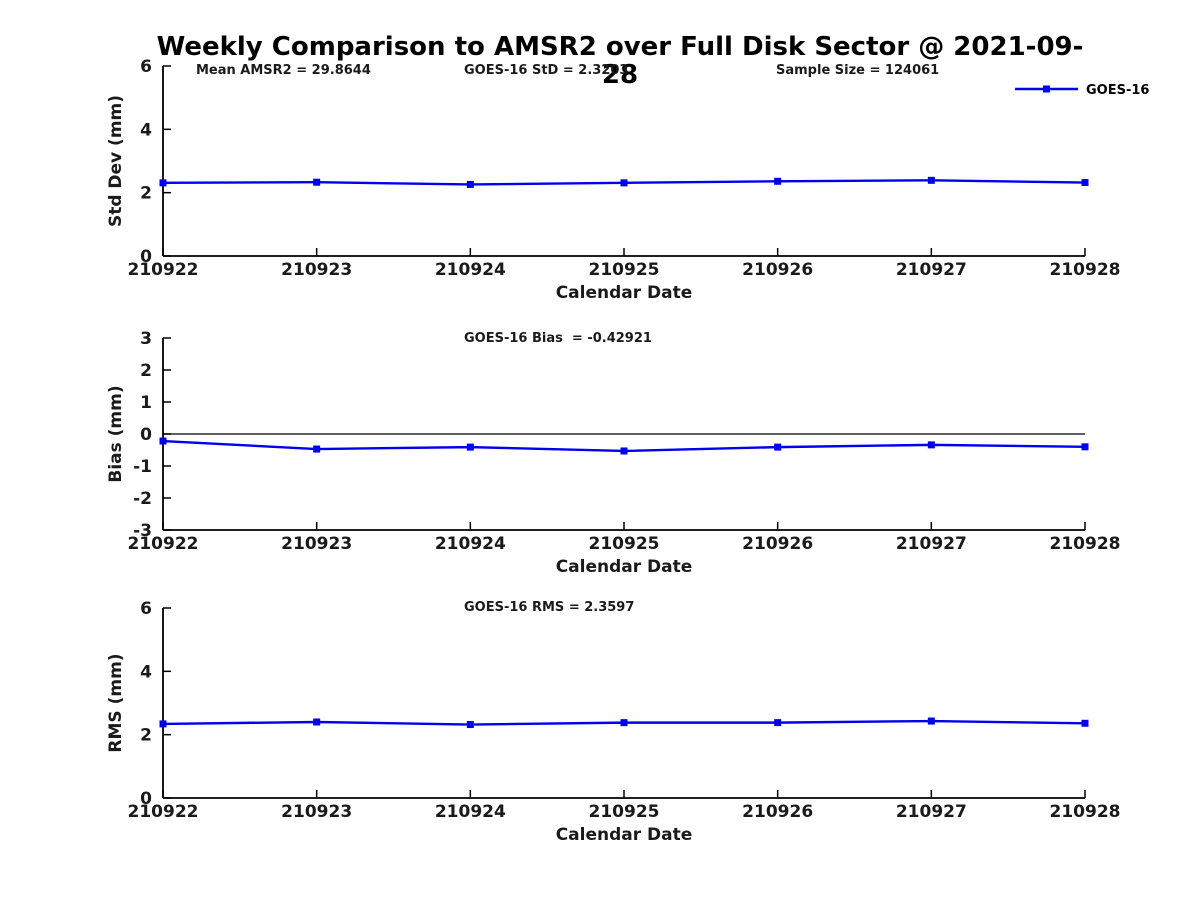 The width and height of the screenshot is (1200, 900). What do you see at coordinates (283, 70) in the screenshot?
I see `panel-annotation: Mean AMSR2 = 29.8644` at bounding box center [283, 70].